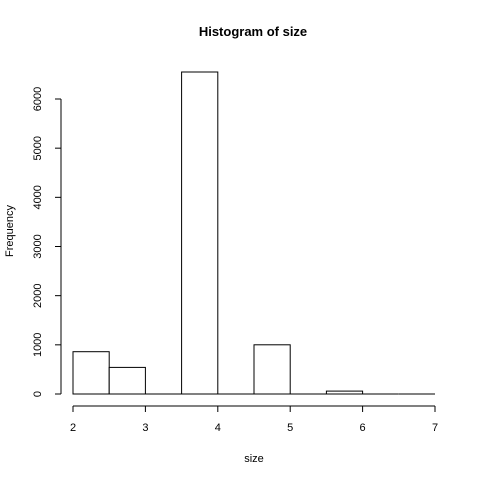 The height and width of the screenshot is (480, 480). Describe the element at coordinates (38, 99) in the screenshot. I see `y-tick-label: 6000` at that location.